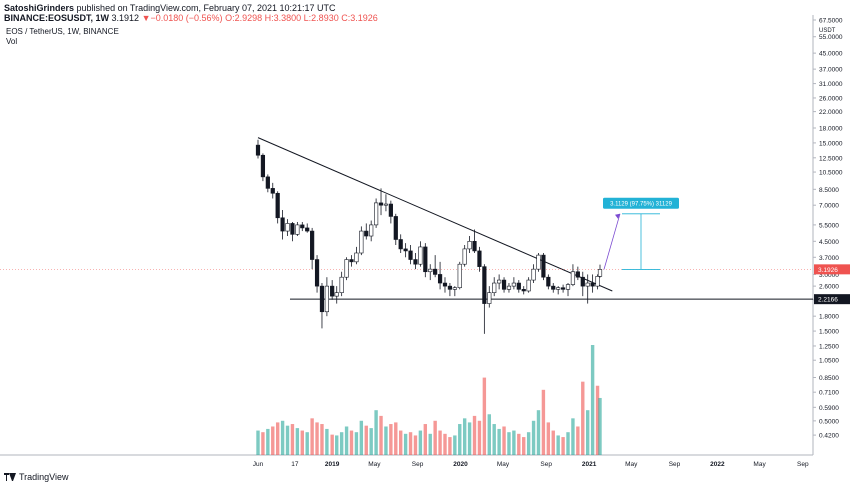  I want to click on y-tick-label: 5.5000, so click(829, 225).